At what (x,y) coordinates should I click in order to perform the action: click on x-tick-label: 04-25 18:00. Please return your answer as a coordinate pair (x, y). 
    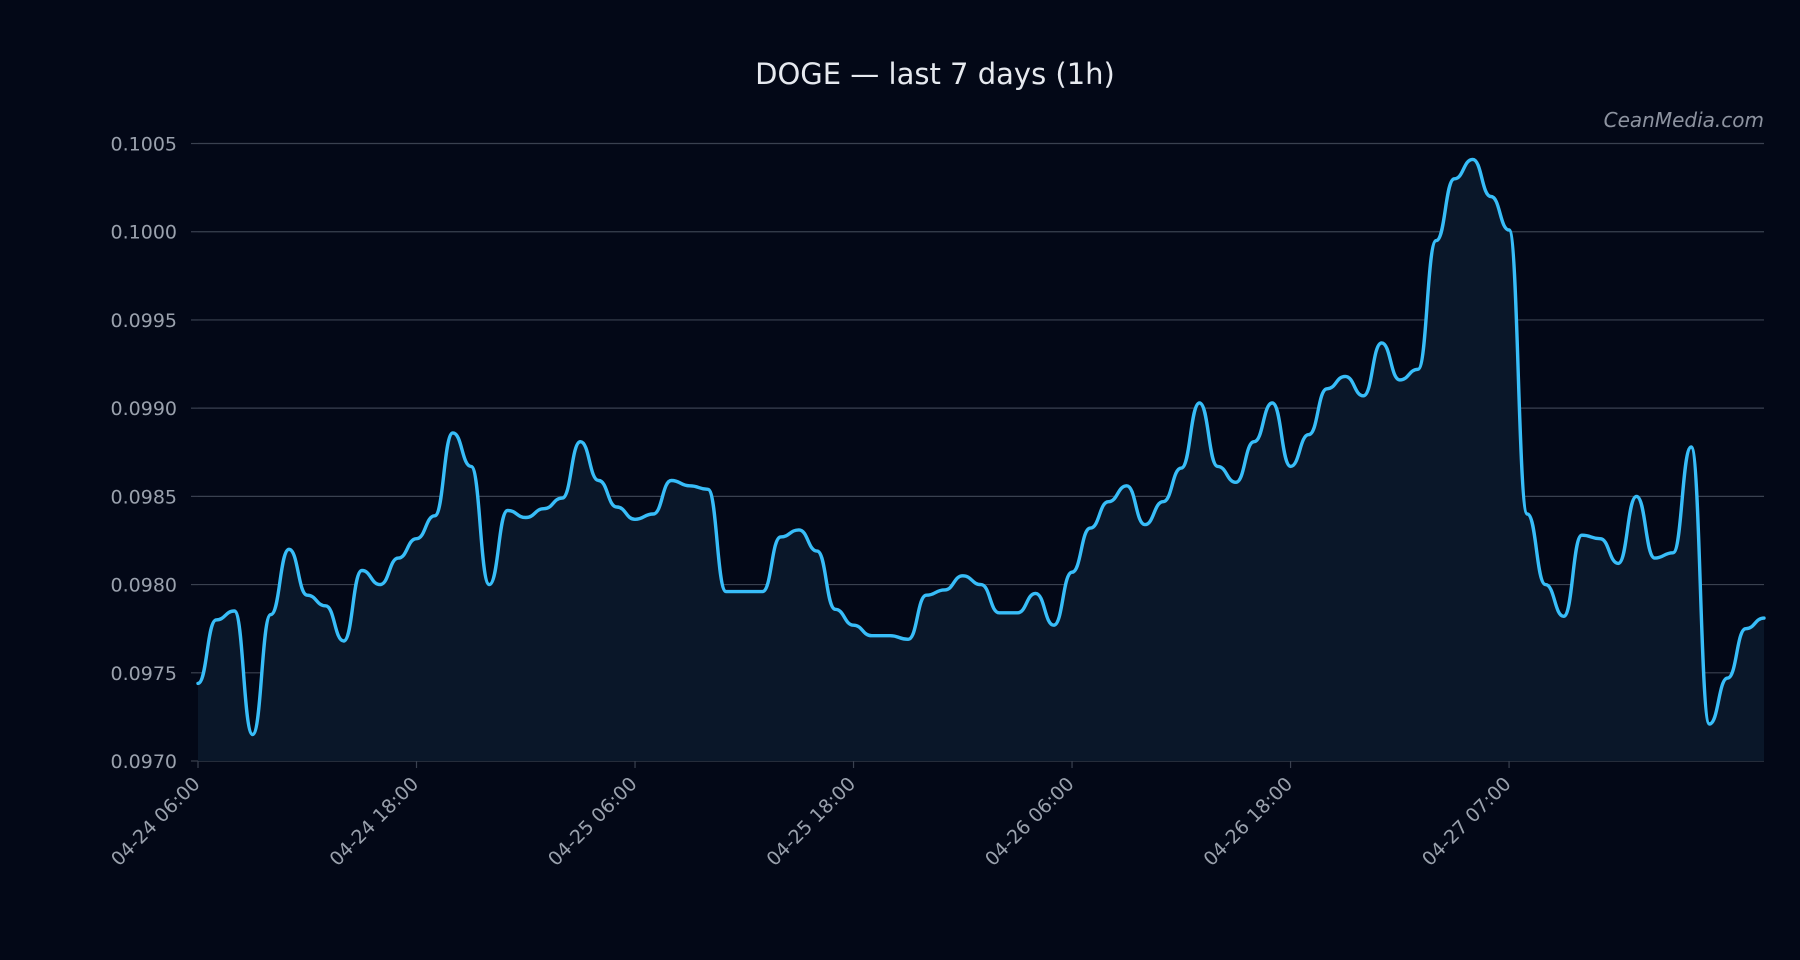
    Looking at the image, I should click on (811, 822).